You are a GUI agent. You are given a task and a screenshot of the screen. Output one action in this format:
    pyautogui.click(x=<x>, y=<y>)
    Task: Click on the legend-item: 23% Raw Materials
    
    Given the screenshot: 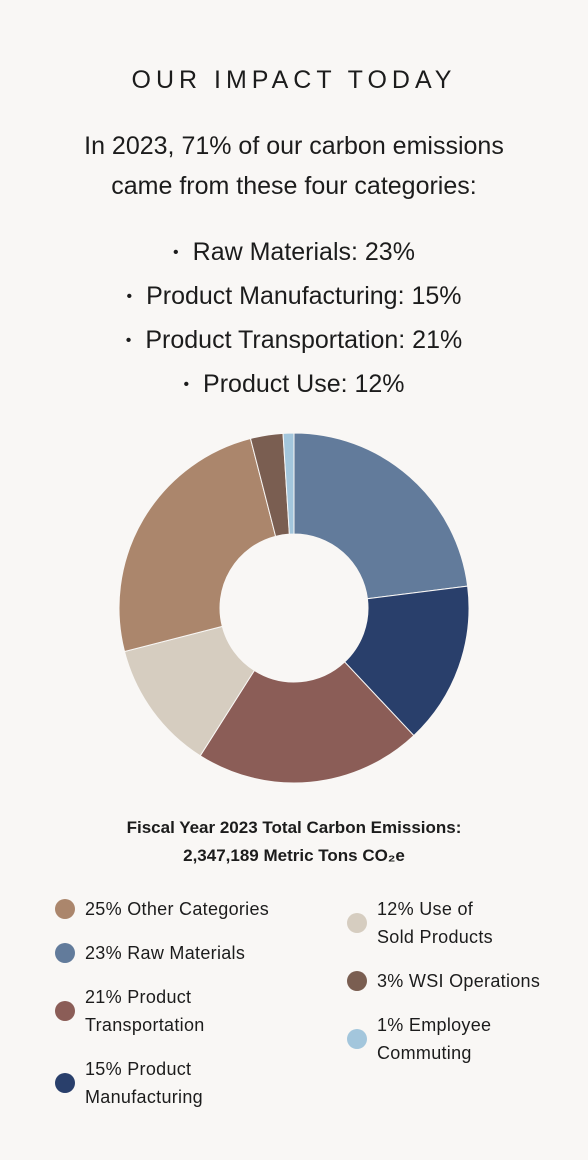 What is the action you would take?
    pyautogui.click(x=162, y=953)
    